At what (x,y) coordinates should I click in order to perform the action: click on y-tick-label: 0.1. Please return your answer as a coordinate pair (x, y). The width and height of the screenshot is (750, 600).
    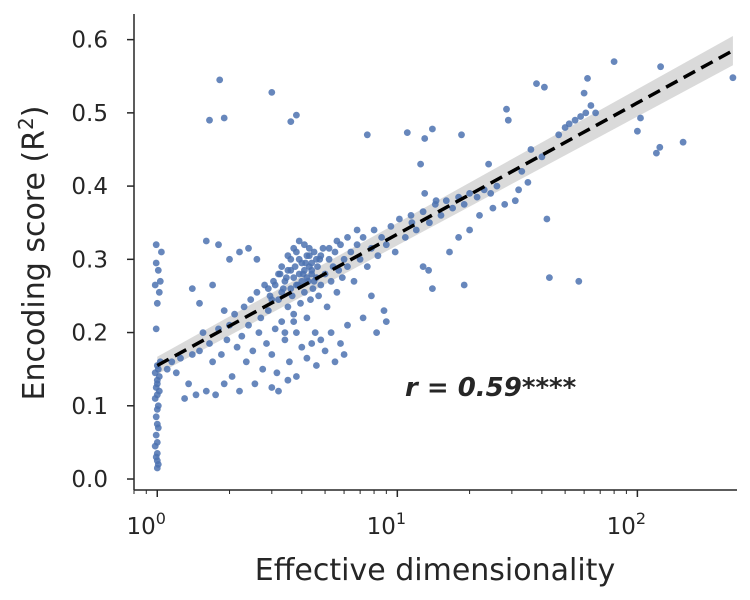
    Looking at the image, I should click on (89, 407).